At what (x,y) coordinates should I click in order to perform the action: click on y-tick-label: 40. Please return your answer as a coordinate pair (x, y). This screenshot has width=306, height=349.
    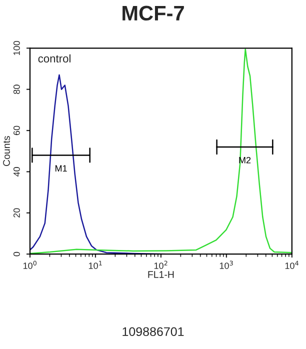
    Looking at the image, I should click on (16, 172).